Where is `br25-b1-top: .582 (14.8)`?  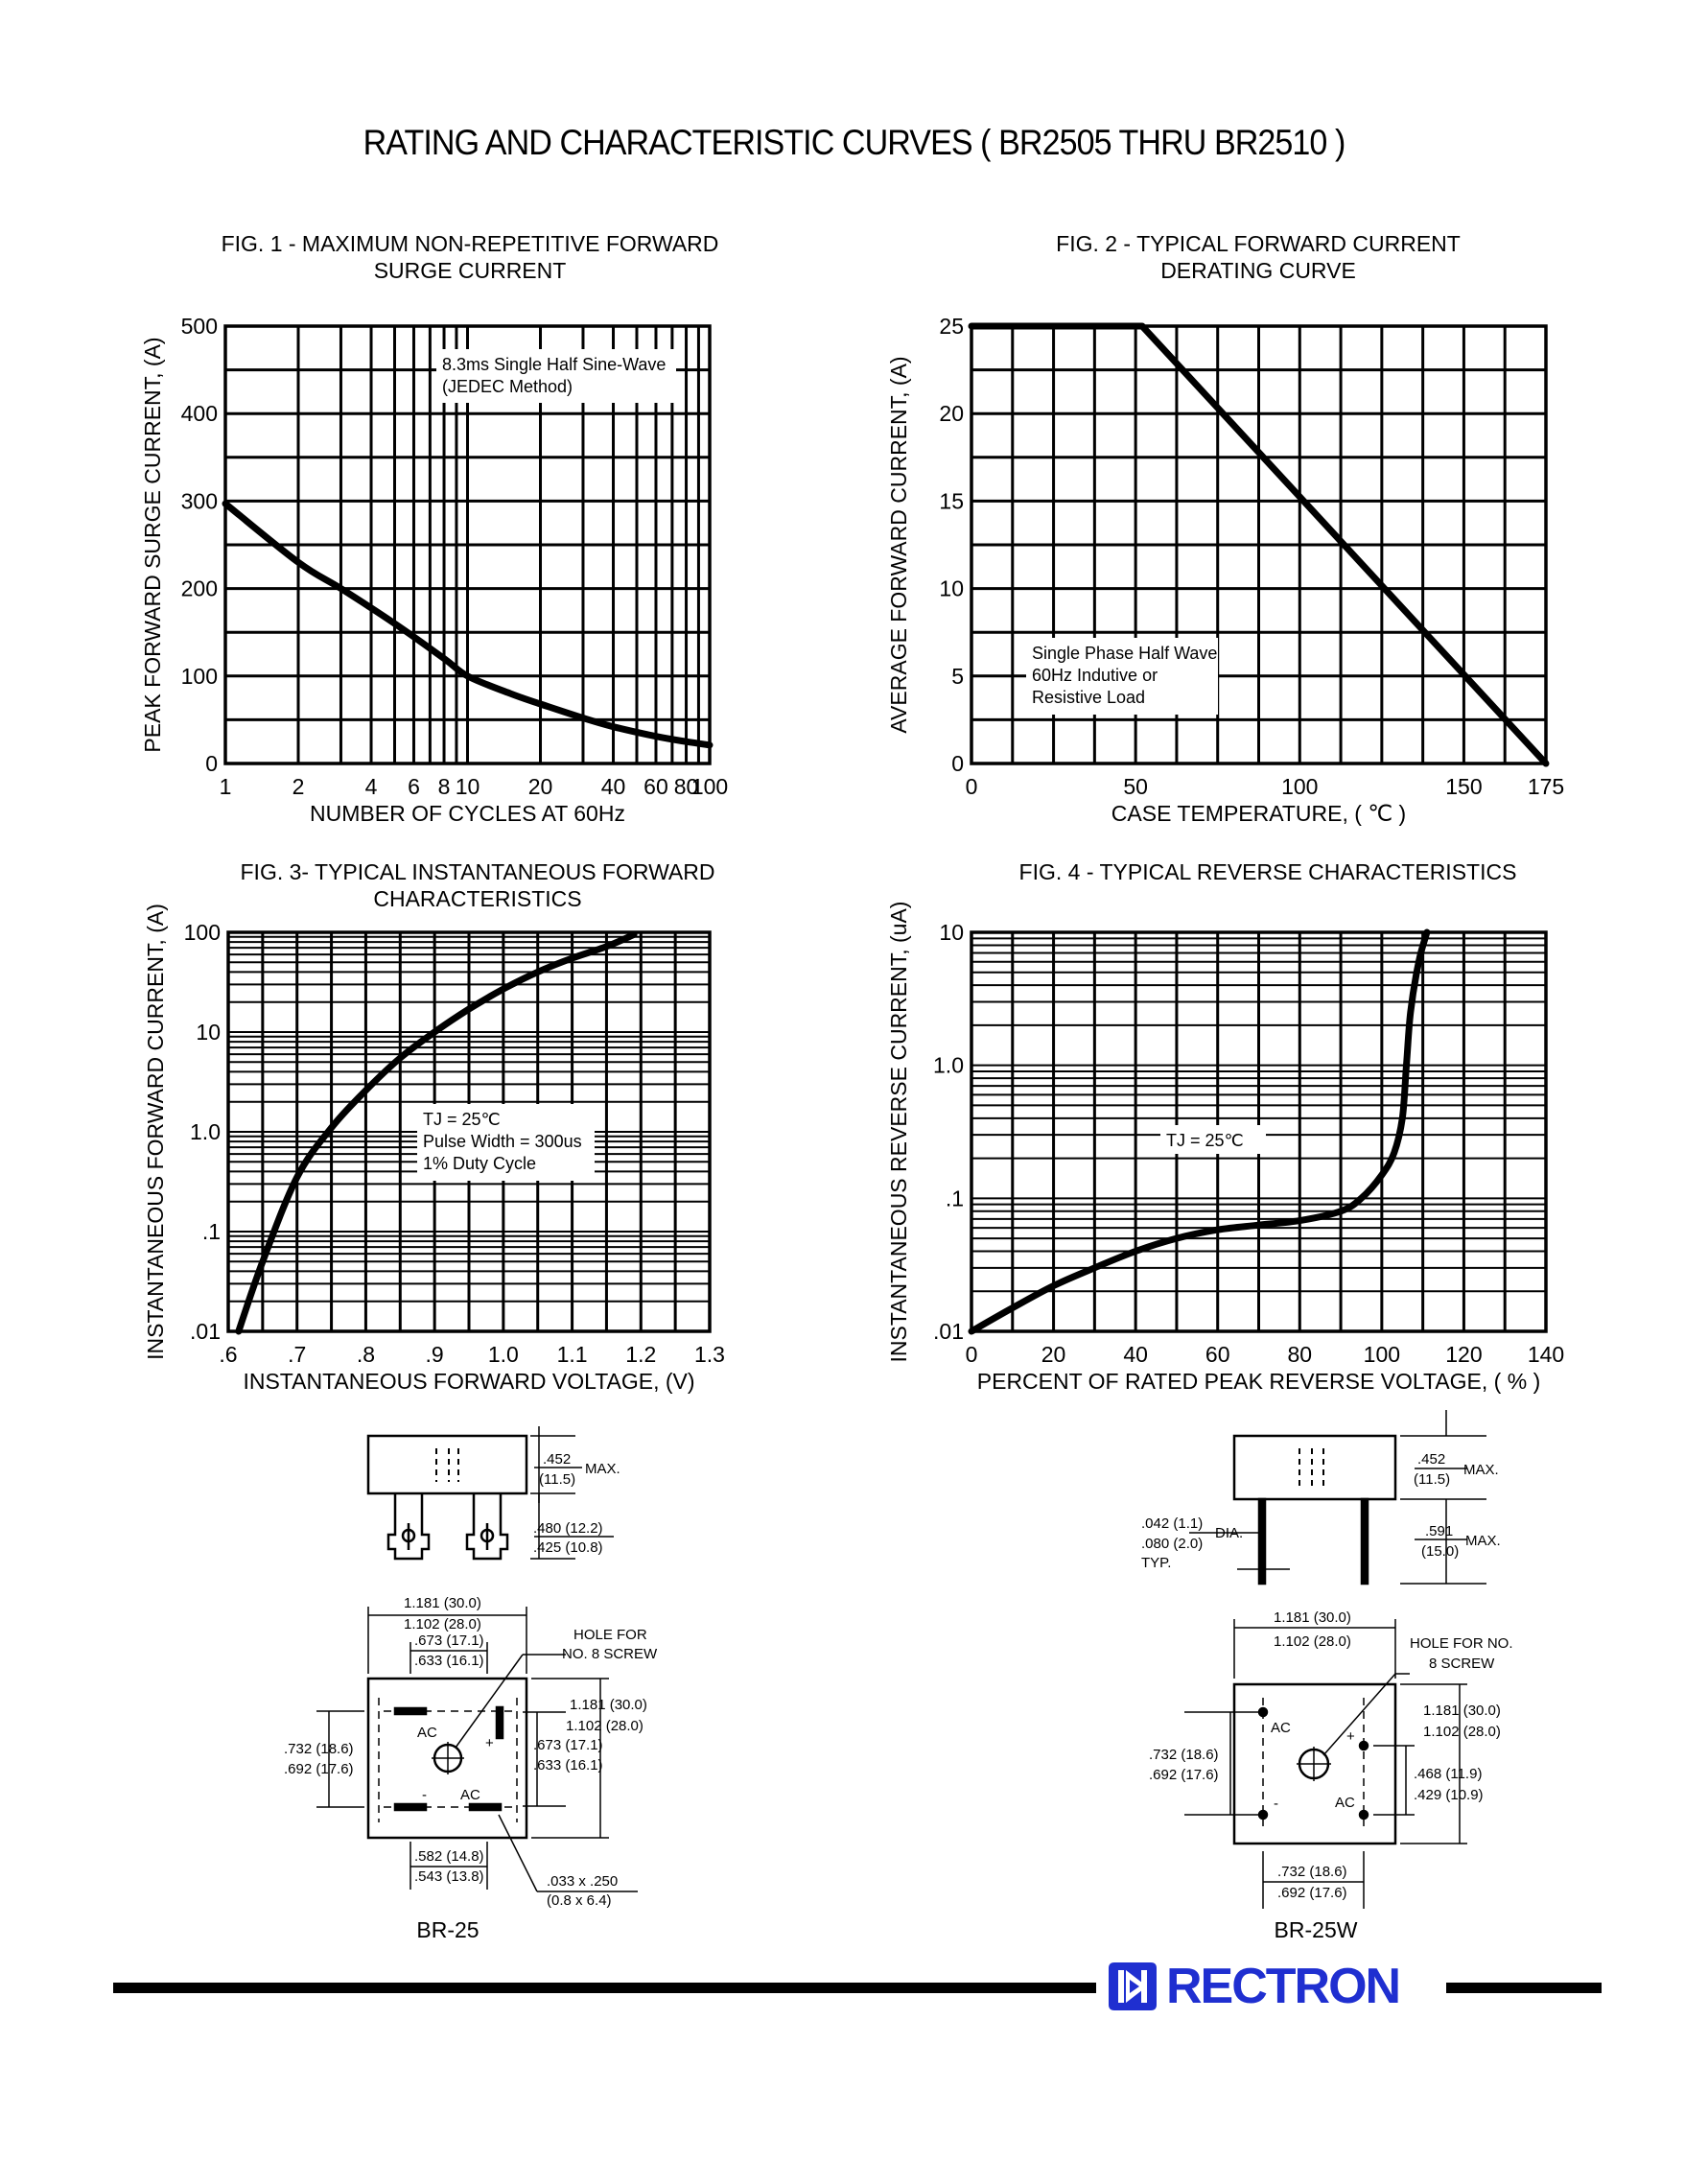
br25-b1-top: .582 (14.8) is located at coordinates (449, 1856).